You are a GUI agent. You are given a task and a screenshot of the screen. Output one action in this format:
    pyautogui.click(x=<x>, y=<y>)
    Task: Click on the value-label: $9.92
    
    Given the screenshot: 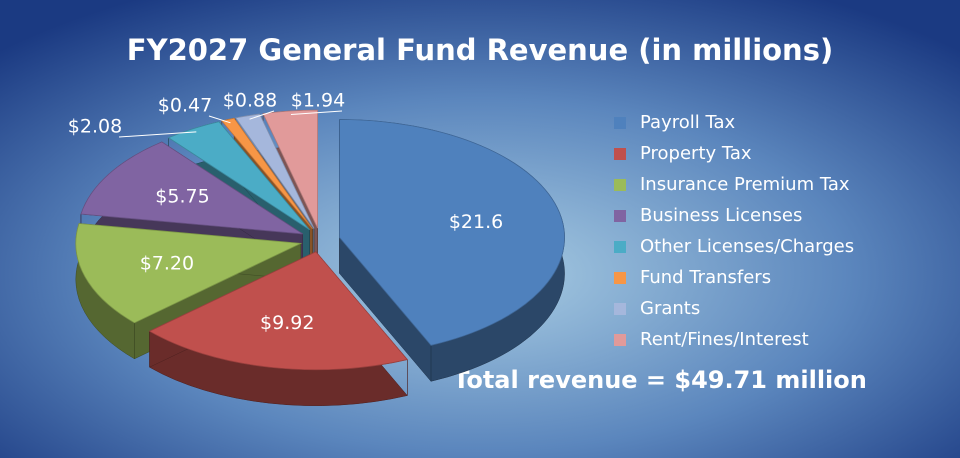 What is the action you would take?
    pyautogui.click(x=287, y=323)
    